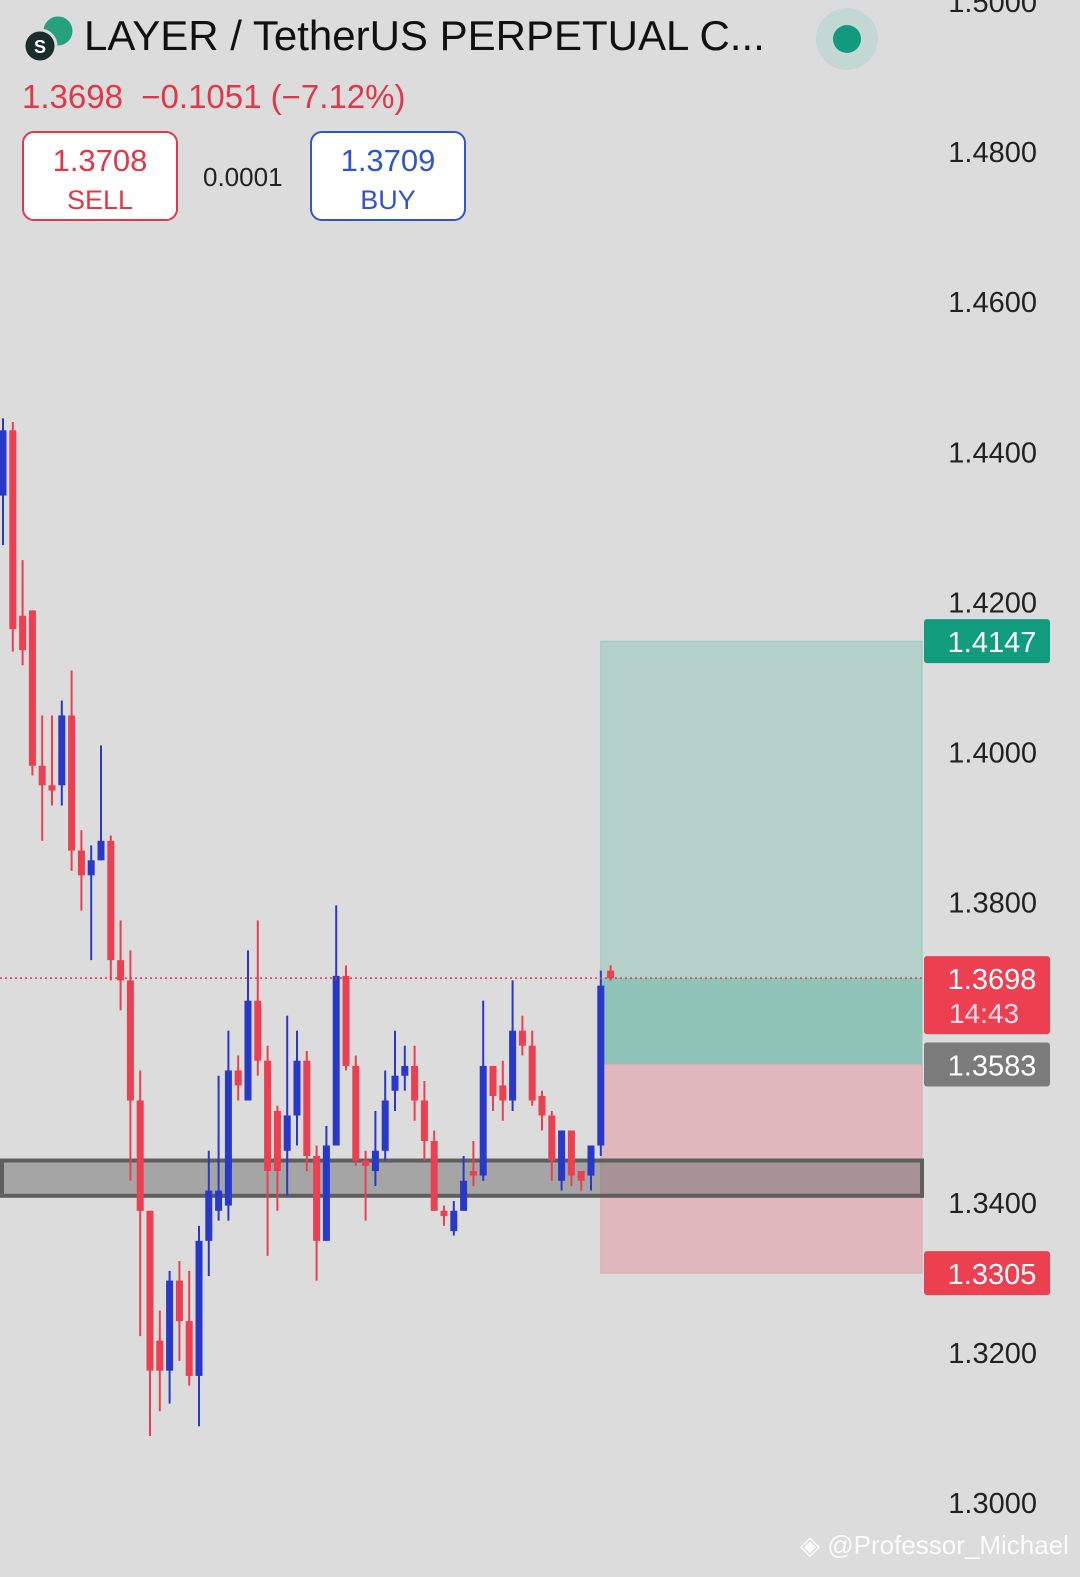 Image resolution: width=1080 pixels, height=1577 pixels. I want to click on countdown: 14:43, so click(984, 1013).